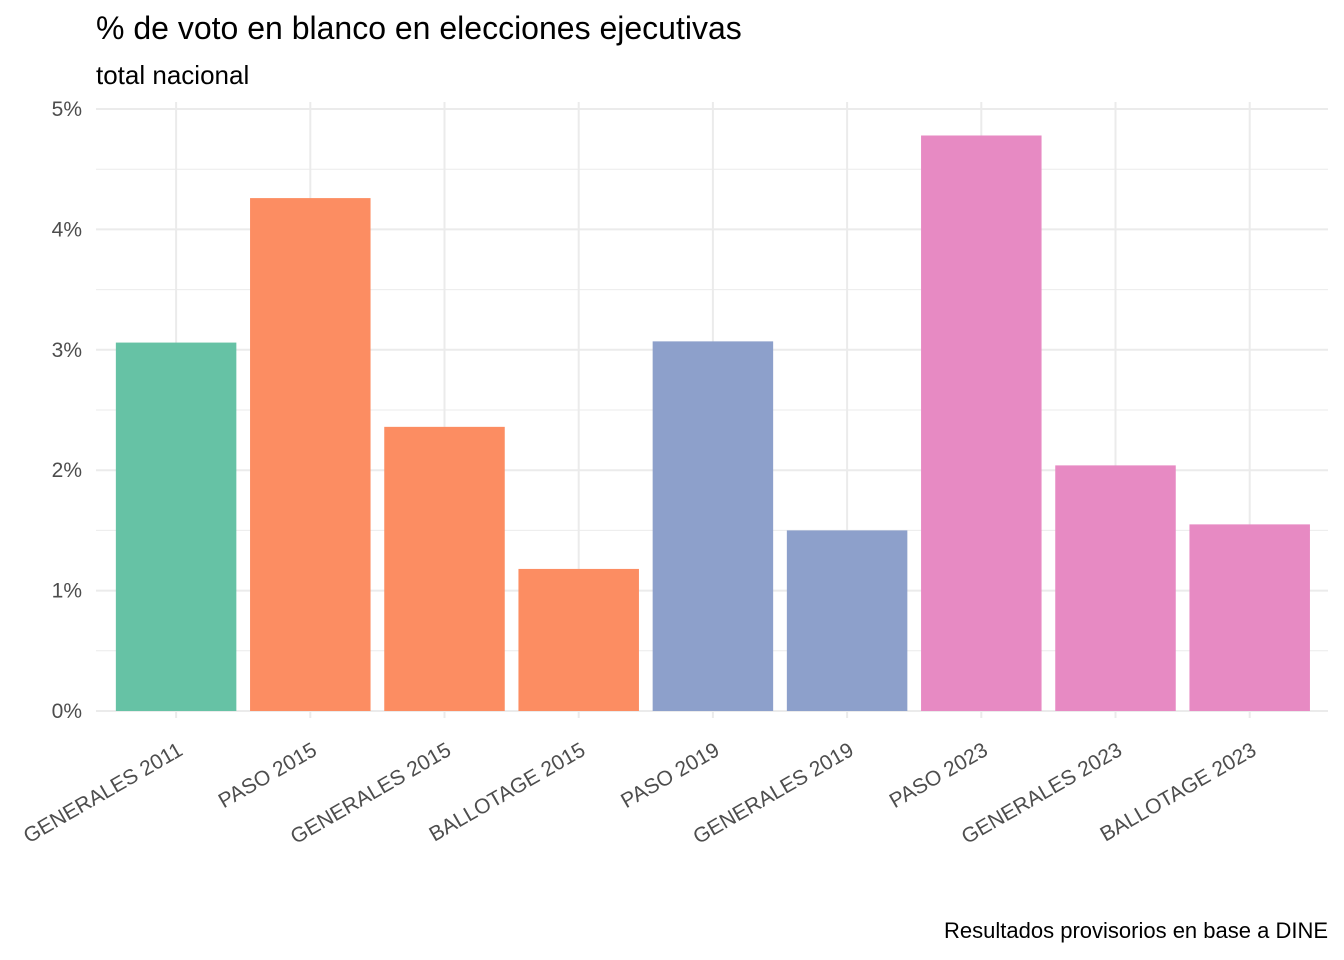 Image resolution: width=1344 pixels, height=960 pixels. Describe the element at coordinates (67, 350) in the screenshot. I see `y-tick-label: 3%` at that location.